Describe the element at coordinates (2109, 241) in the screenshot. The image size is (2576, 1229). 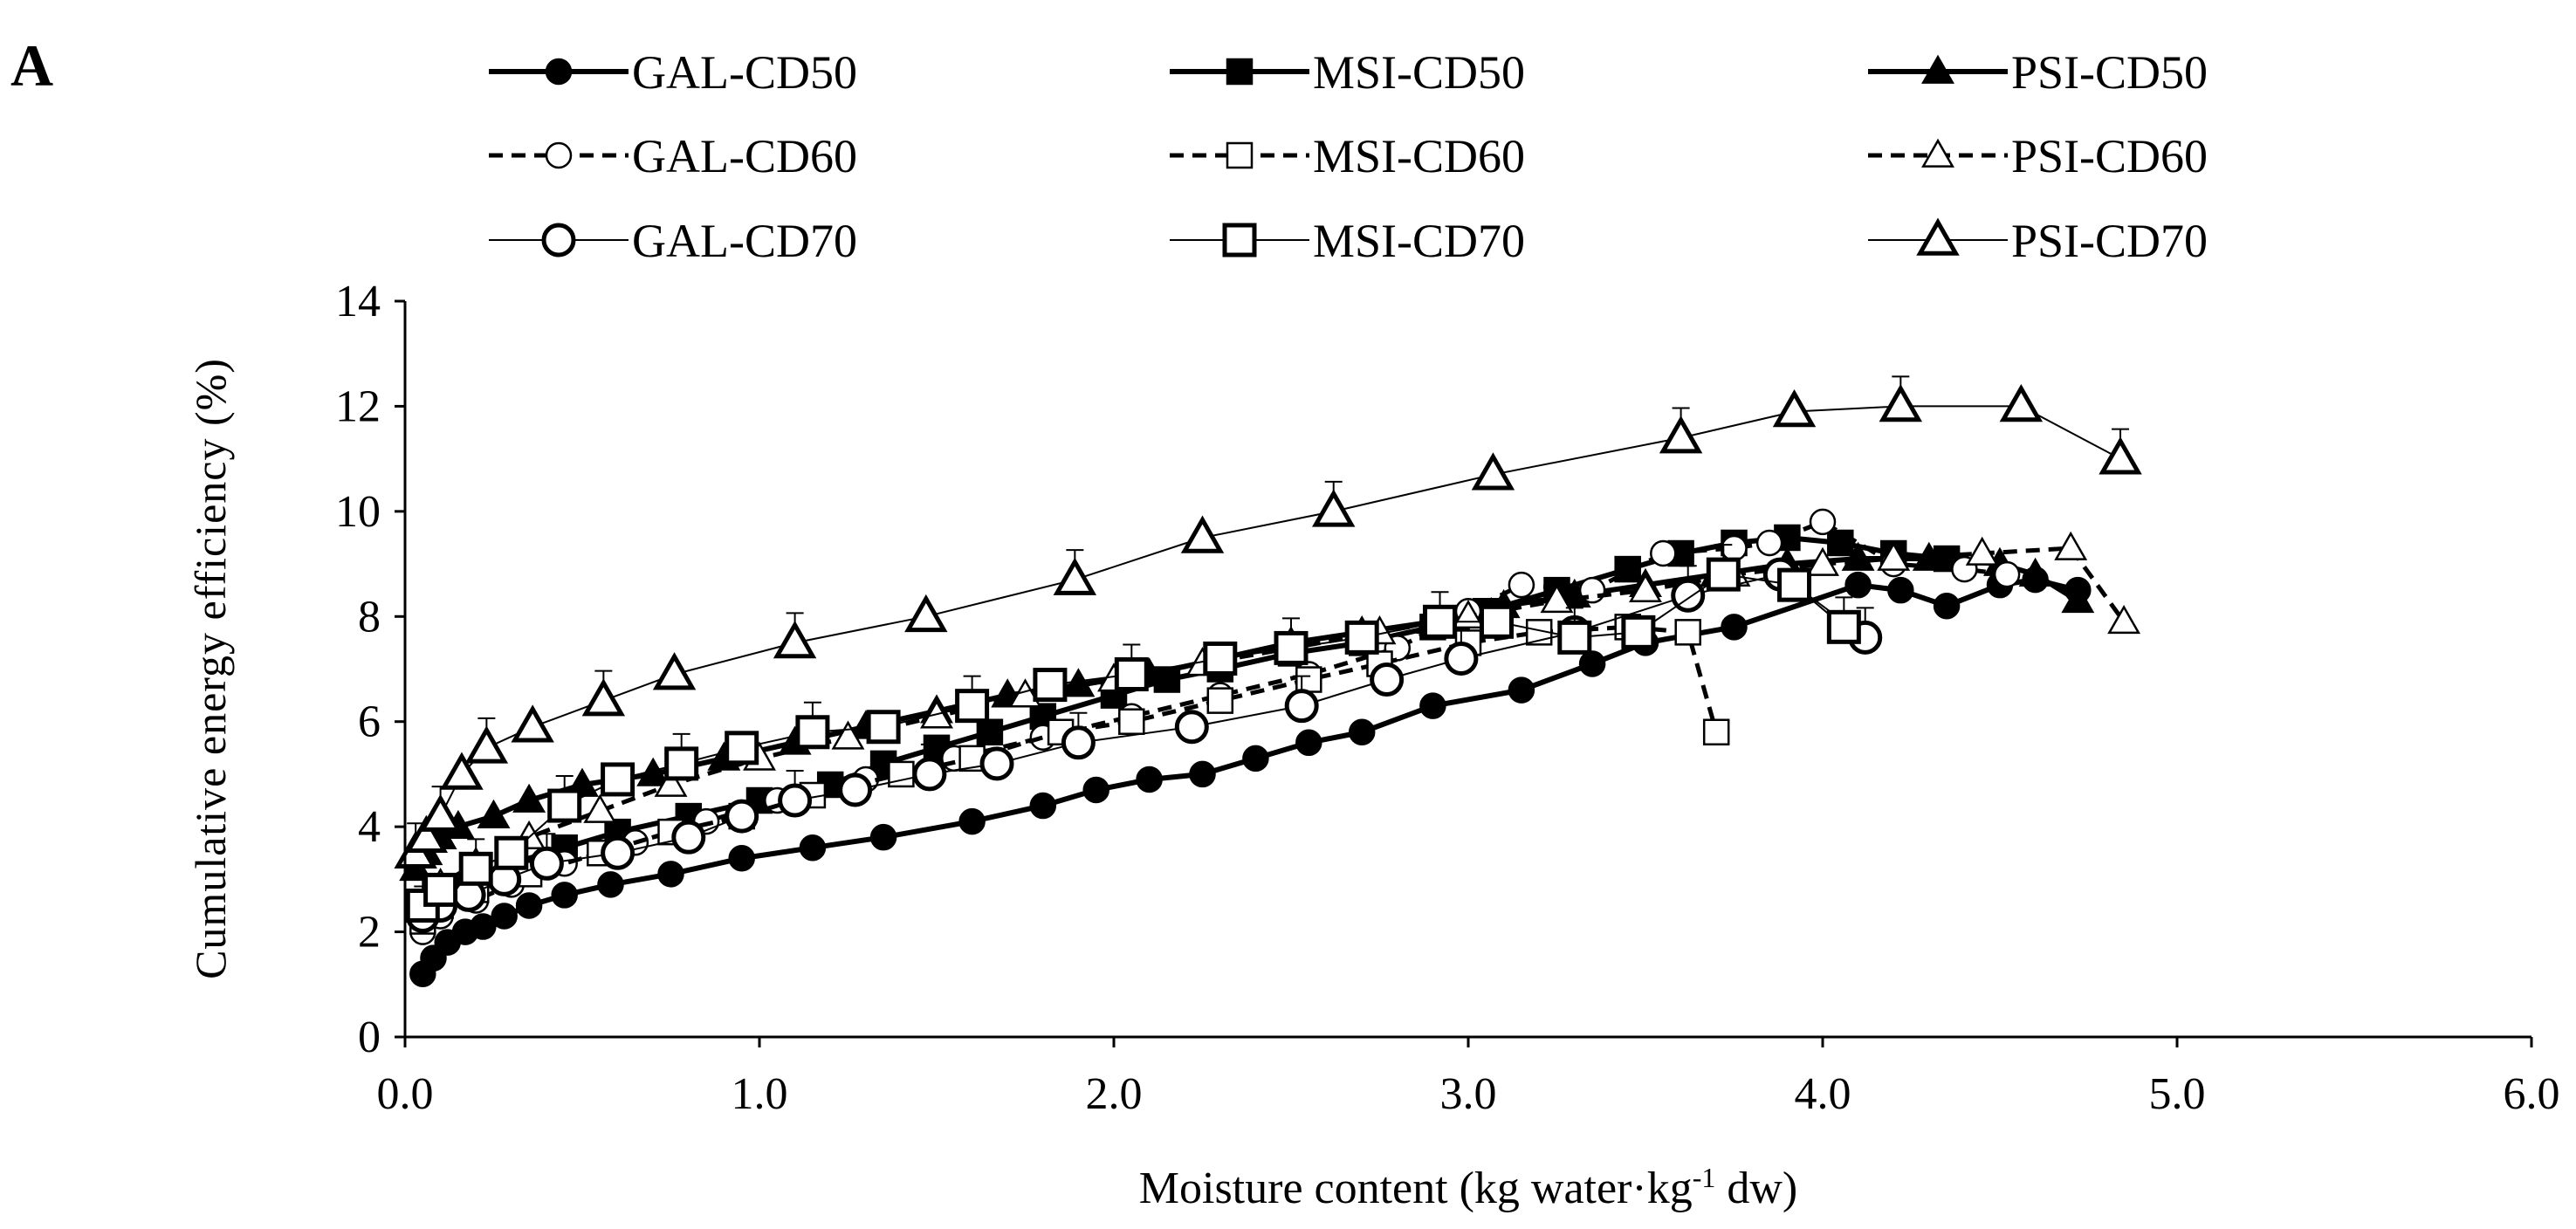
I see `legend-label: PSI-CD70` at that location.